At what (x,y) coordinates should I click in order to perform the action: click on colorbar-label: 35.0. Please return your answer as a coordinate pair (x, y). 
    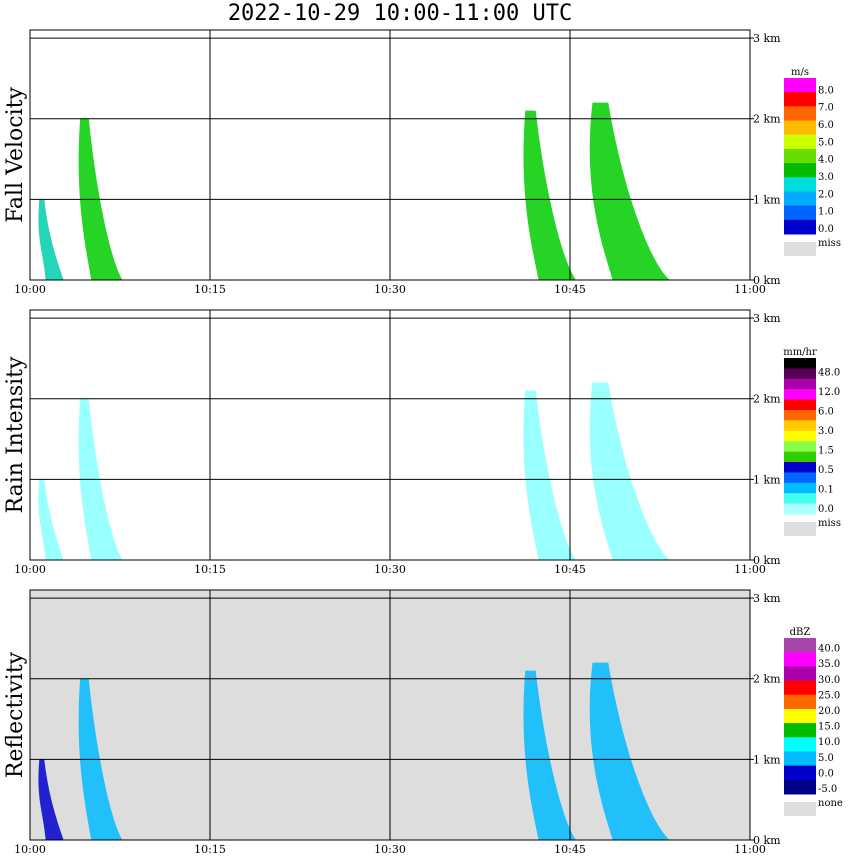
    Looking at the image, I should click on (829, 664).